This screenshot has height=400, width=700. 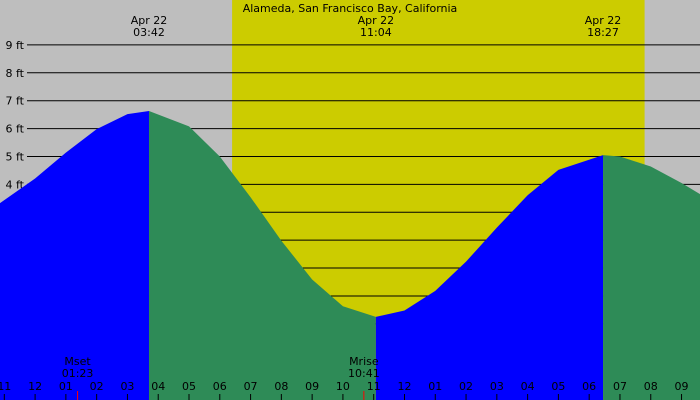 I want to click on moon-event: Mrise, so click(x=364, y=361).